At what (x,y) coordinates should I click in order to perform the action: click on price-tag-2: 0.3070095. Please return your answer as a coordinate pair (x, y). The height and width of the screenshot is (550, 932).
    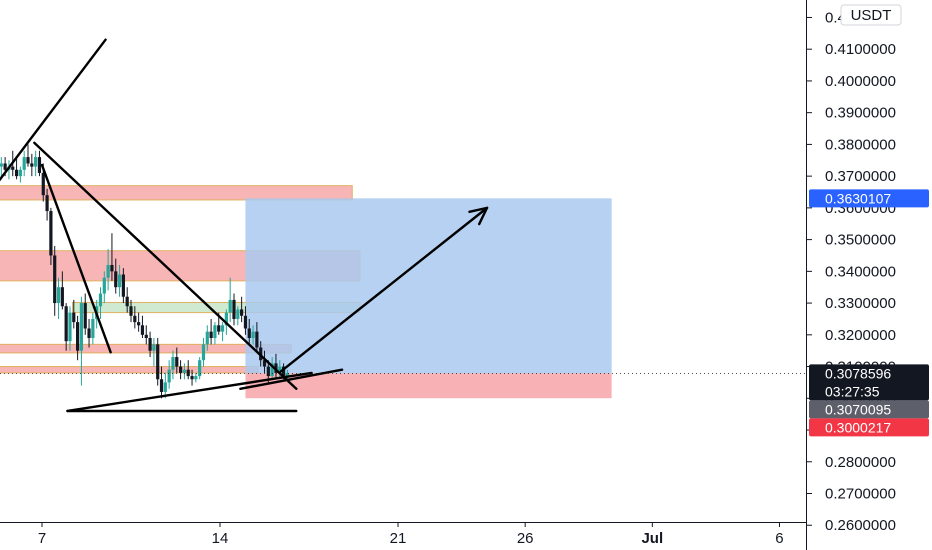
    Looking at the image, I should click on (869, 409).